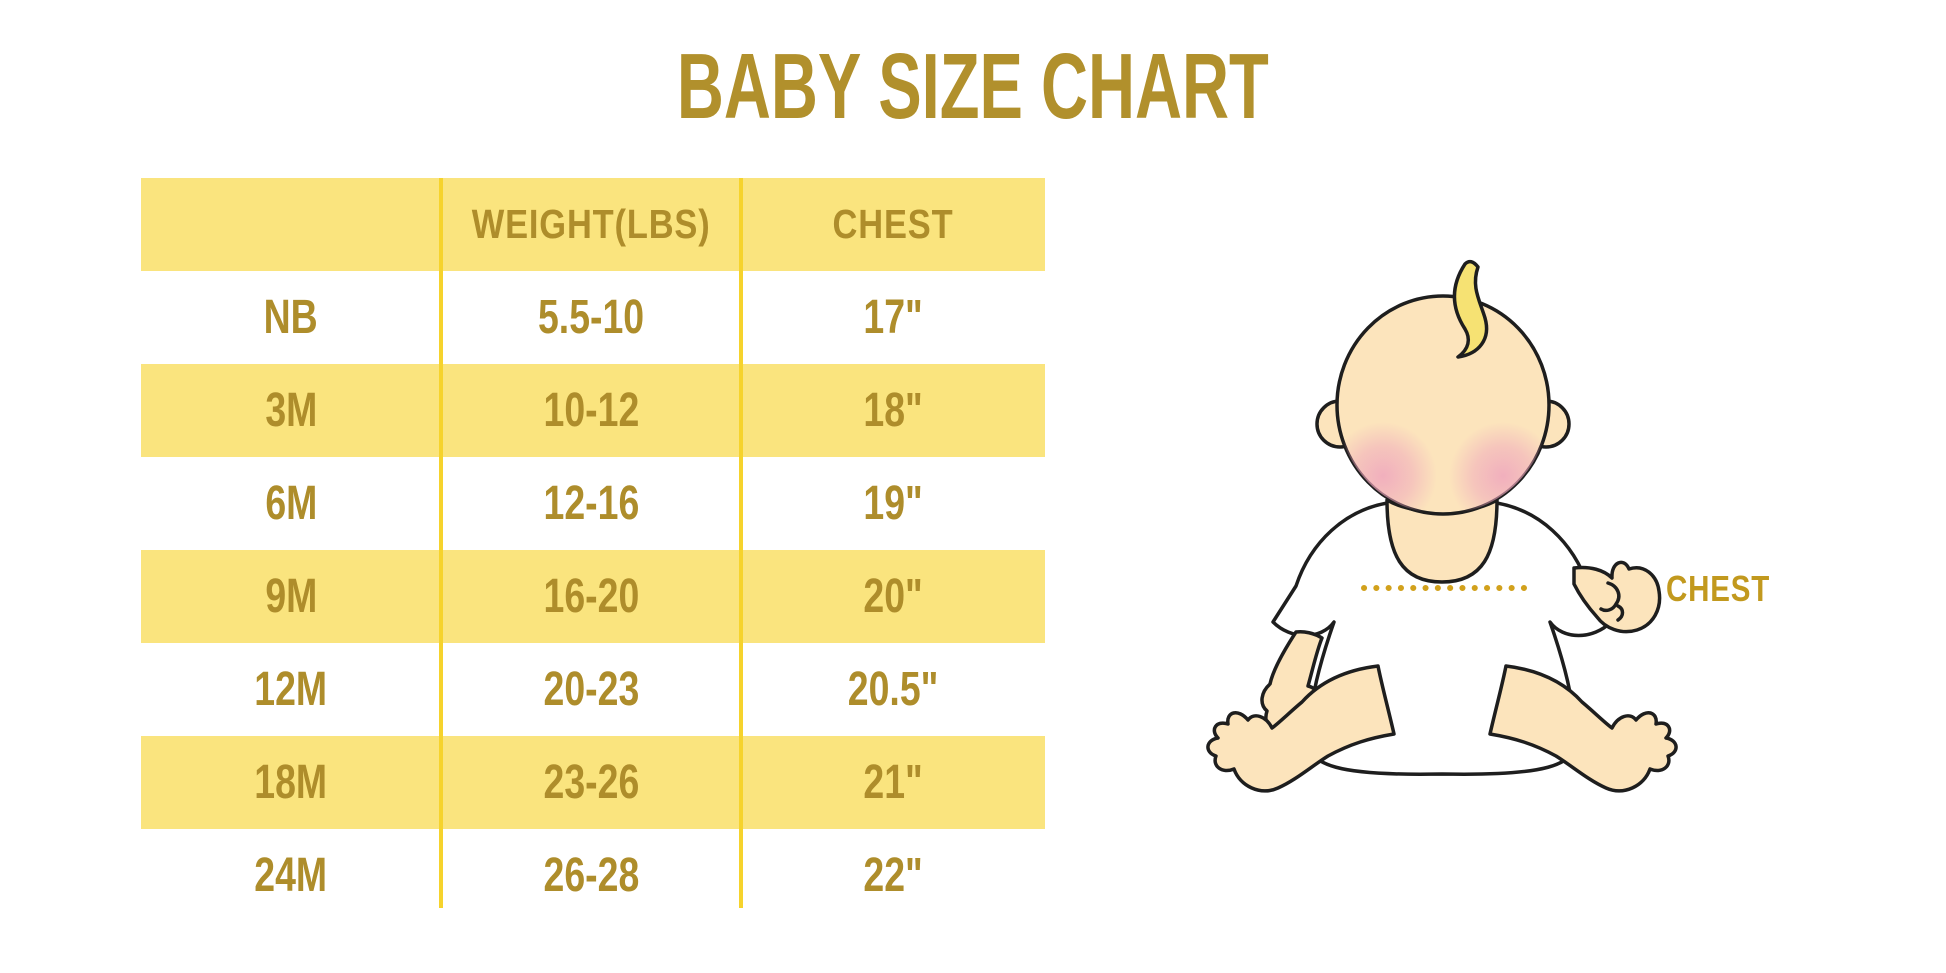 Image resolution: width=1946 pixels, height=973 pixels. I want to click on chest-cell: 20", so click(893, 596).